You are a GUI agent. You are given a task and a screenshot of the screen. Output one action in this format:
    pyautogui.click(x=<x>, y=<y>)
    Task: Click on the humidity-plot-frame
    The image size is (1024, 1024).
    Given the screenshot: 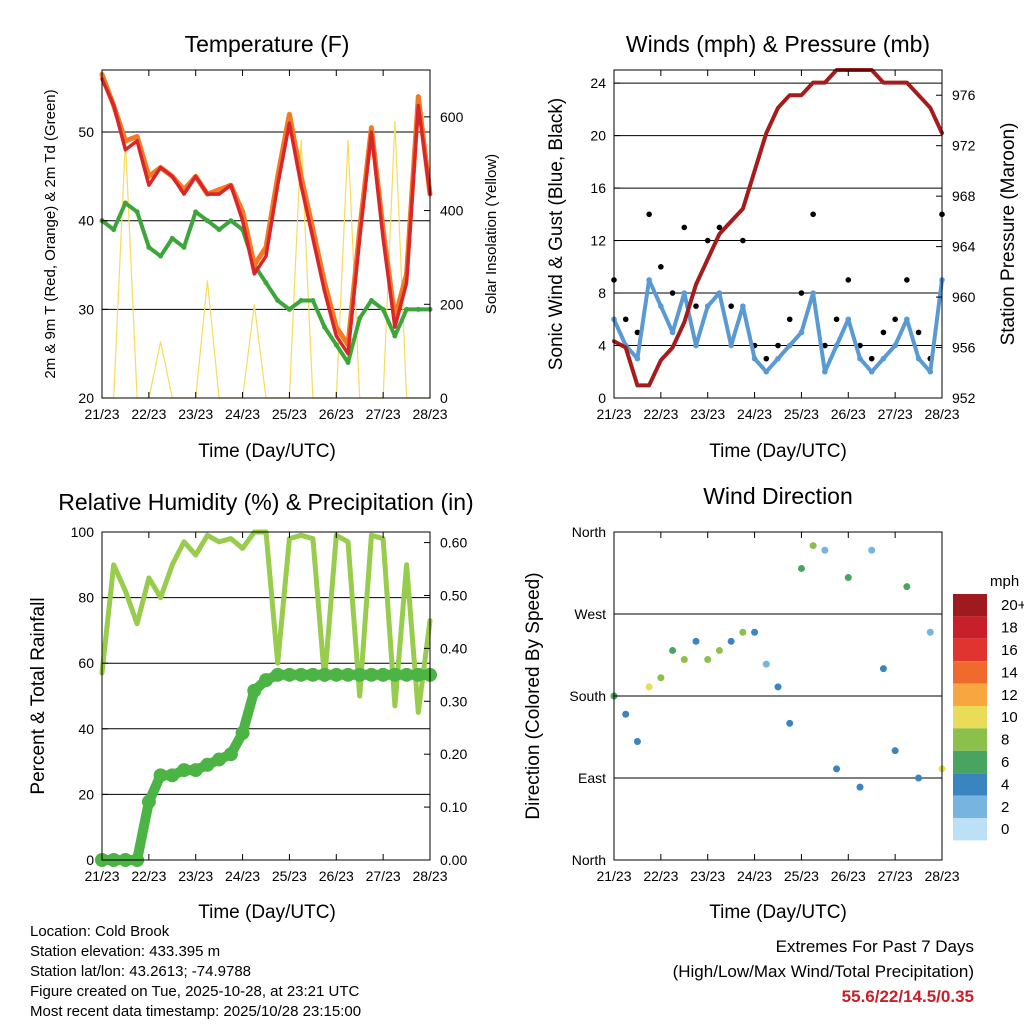 What is the action you would take?
    pyautogui.click(x=266, y=696)
    